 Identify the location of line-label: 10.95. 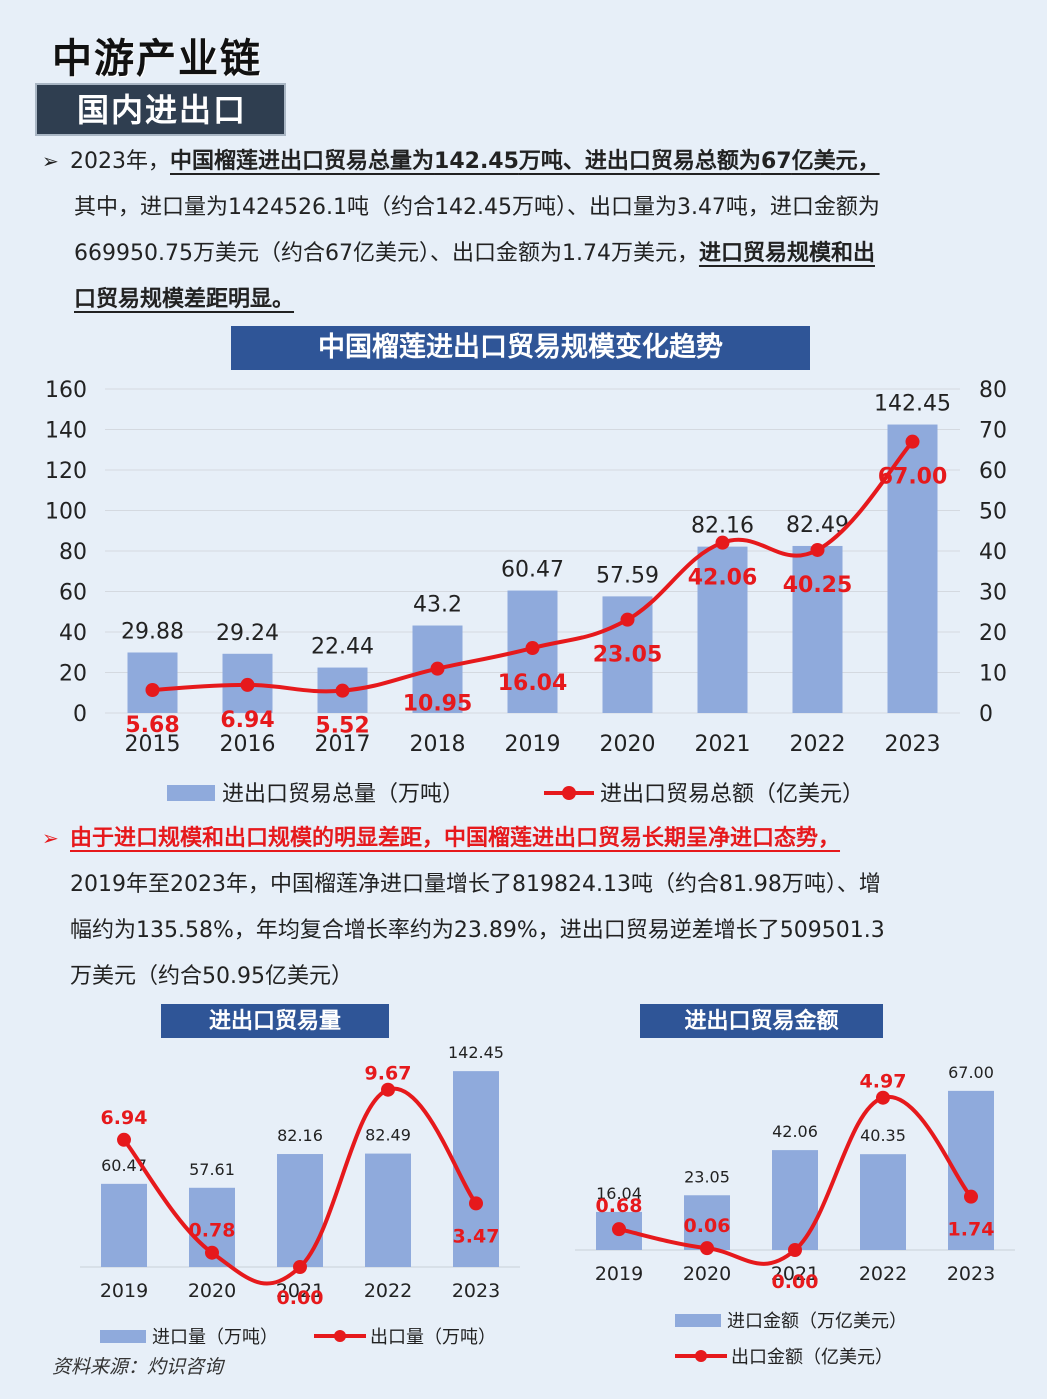
(438, 704).